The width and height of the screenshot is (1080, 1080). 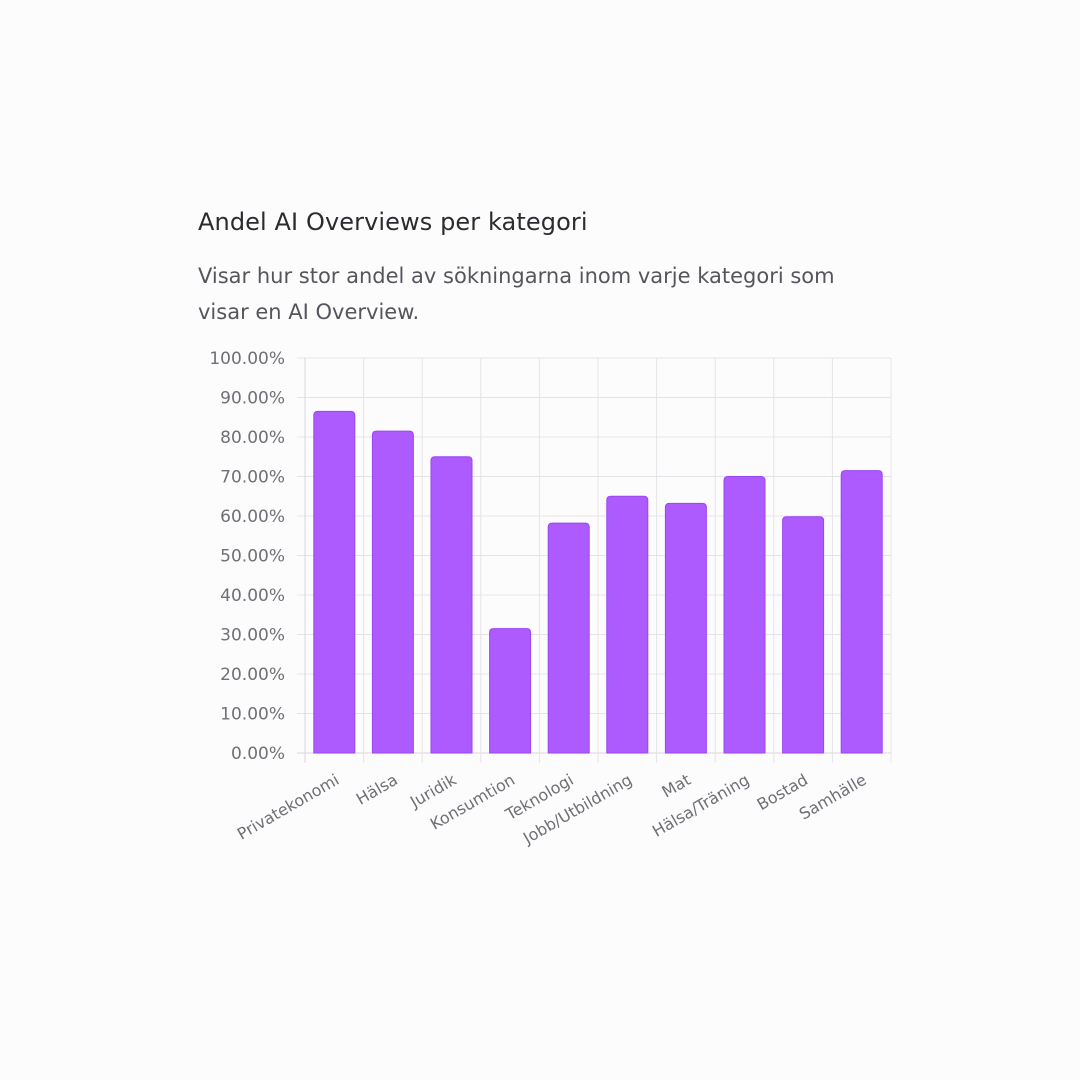 What do you see at coordinates (252, 517) in the screenshot?
I see `y-tick-label: 60.00%` at bounding box center [252, 517].